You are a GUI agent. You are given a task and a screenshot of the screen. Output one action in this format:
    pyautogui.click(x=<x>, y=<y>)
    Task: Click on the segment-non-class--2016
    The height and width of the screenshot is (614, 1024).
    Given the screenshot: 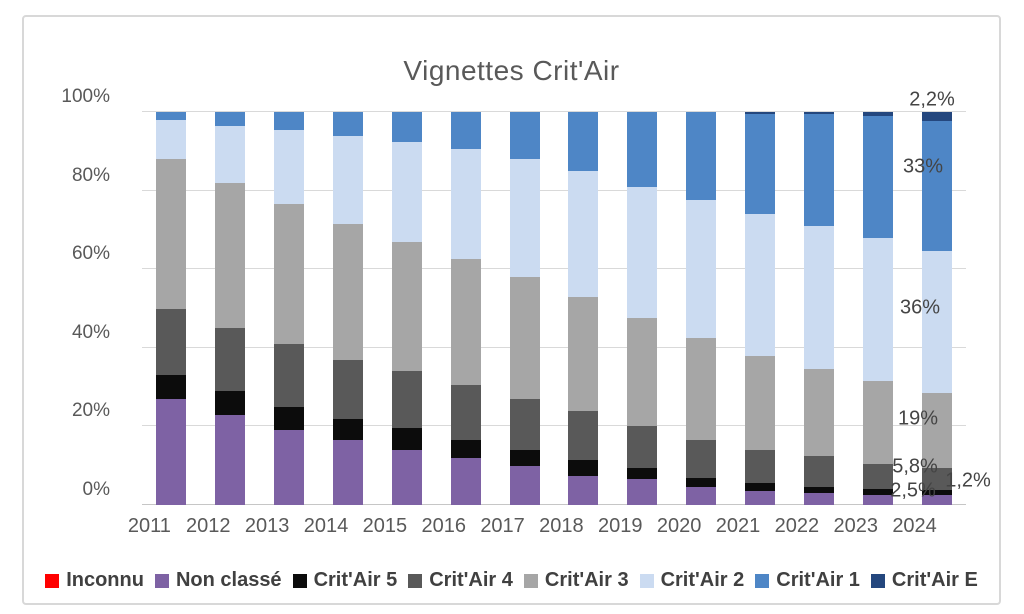 What is the action you would take?
    pyautogui.click(x=465, y=481)
    